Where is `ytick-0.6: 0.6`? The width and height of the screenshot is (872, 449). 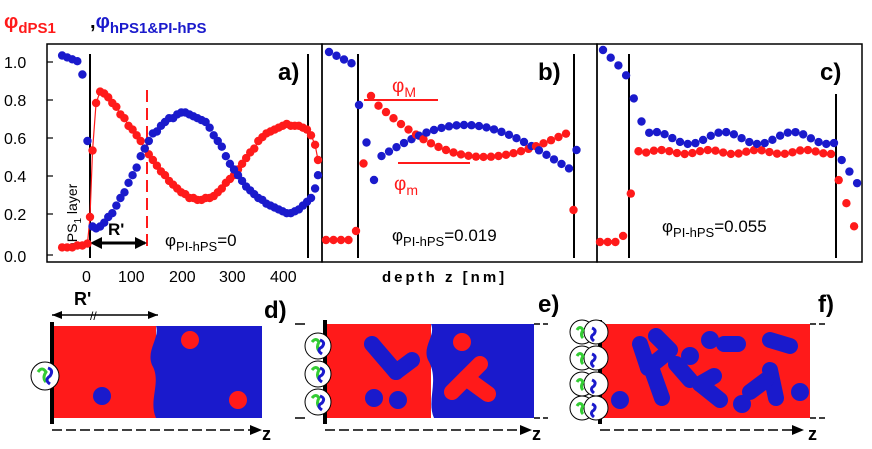
ytick-0.6: 0.6 is located at coordinates (15, 139).